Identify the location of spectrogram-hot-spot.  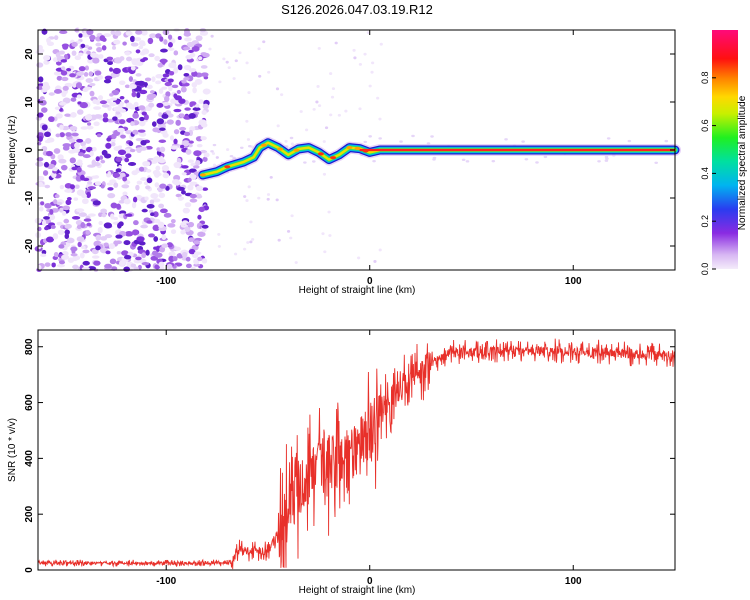
(227, 167).